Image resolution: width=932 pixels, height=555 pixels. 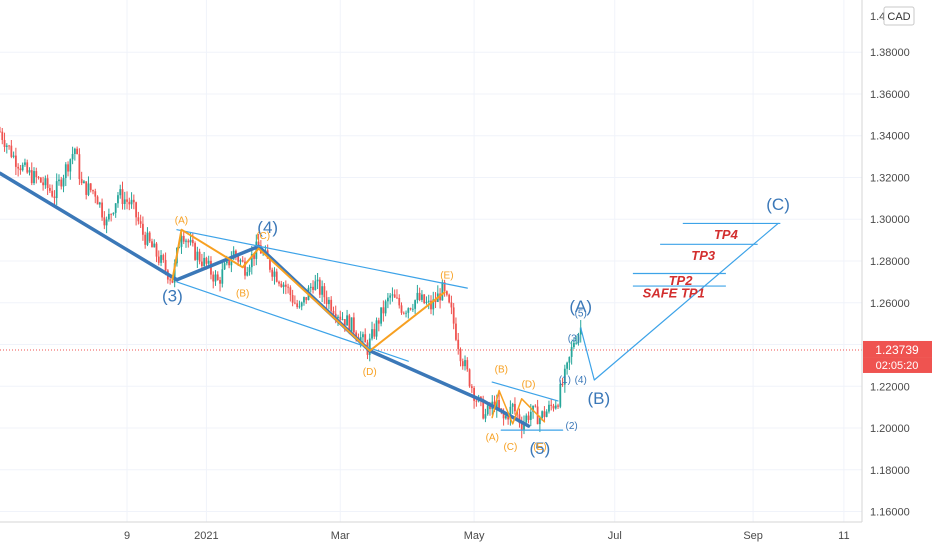 I want to click on price-tick-label: 1.30000, so click(x=890, y=220).